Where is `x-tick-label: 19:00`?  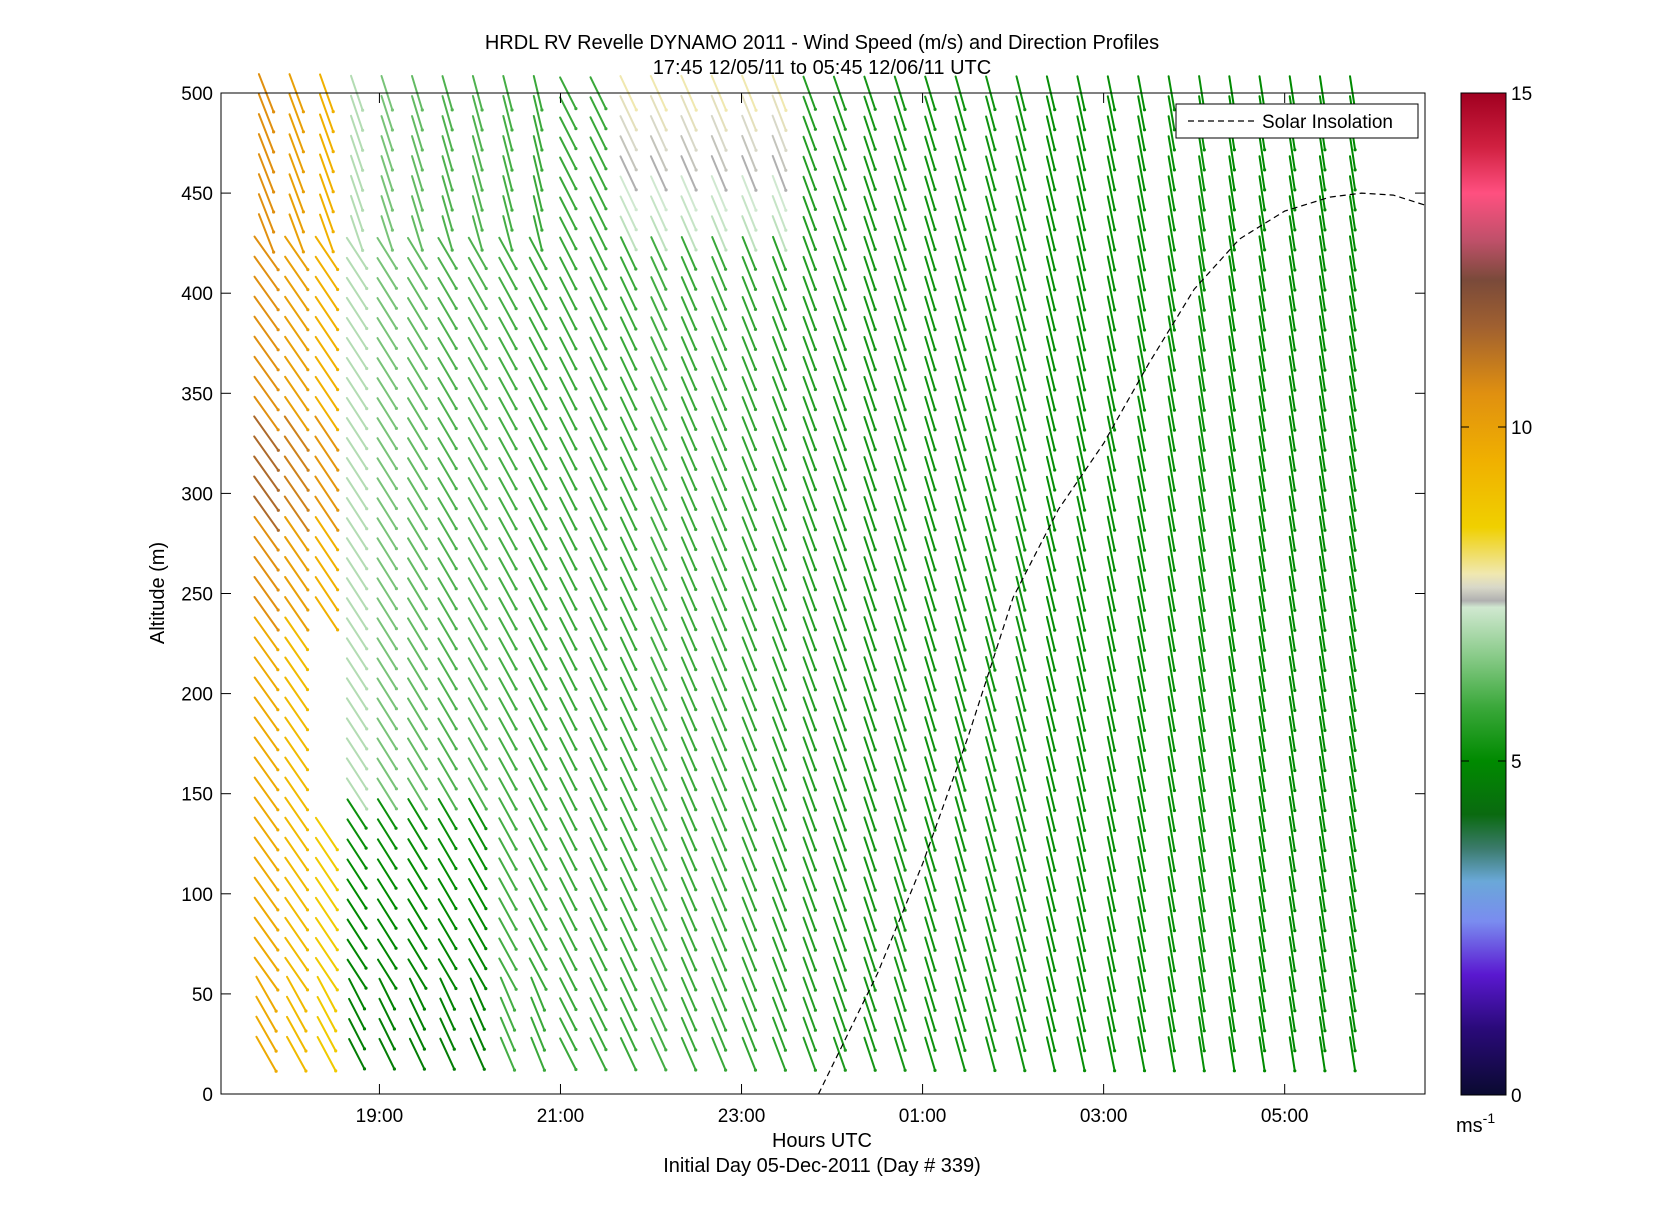 x-tick-label: 19:00 is located at coordinates (380, 1116).